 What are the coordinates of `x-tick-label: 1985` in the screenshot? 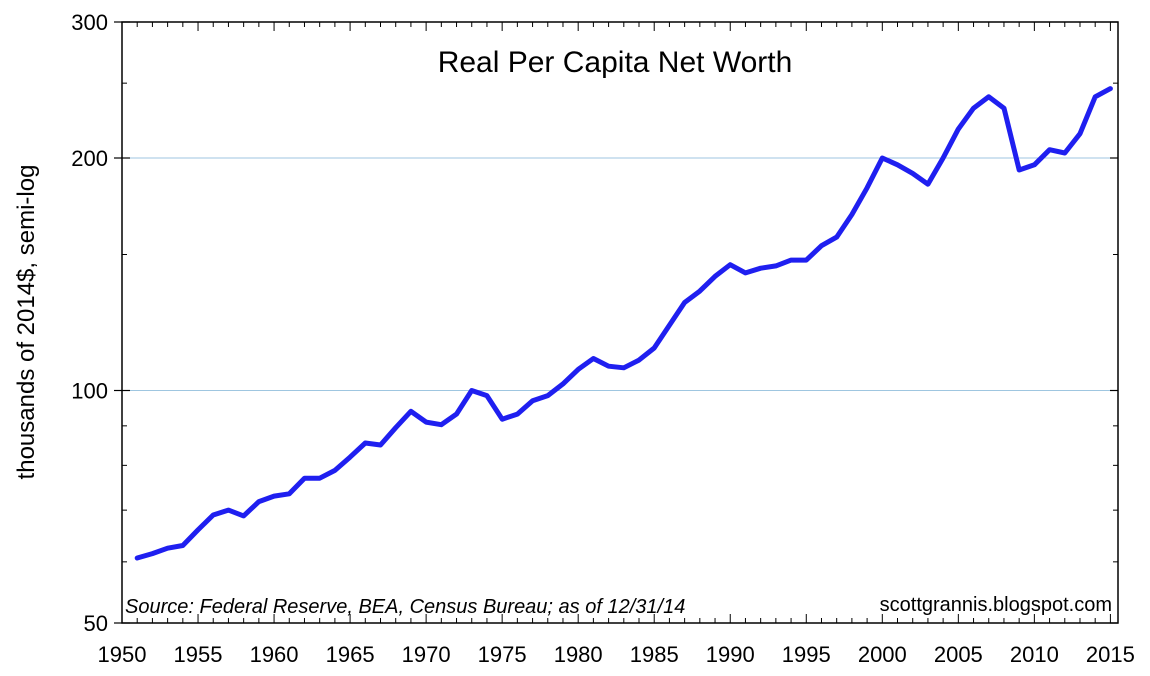 It's located at (654, 654).